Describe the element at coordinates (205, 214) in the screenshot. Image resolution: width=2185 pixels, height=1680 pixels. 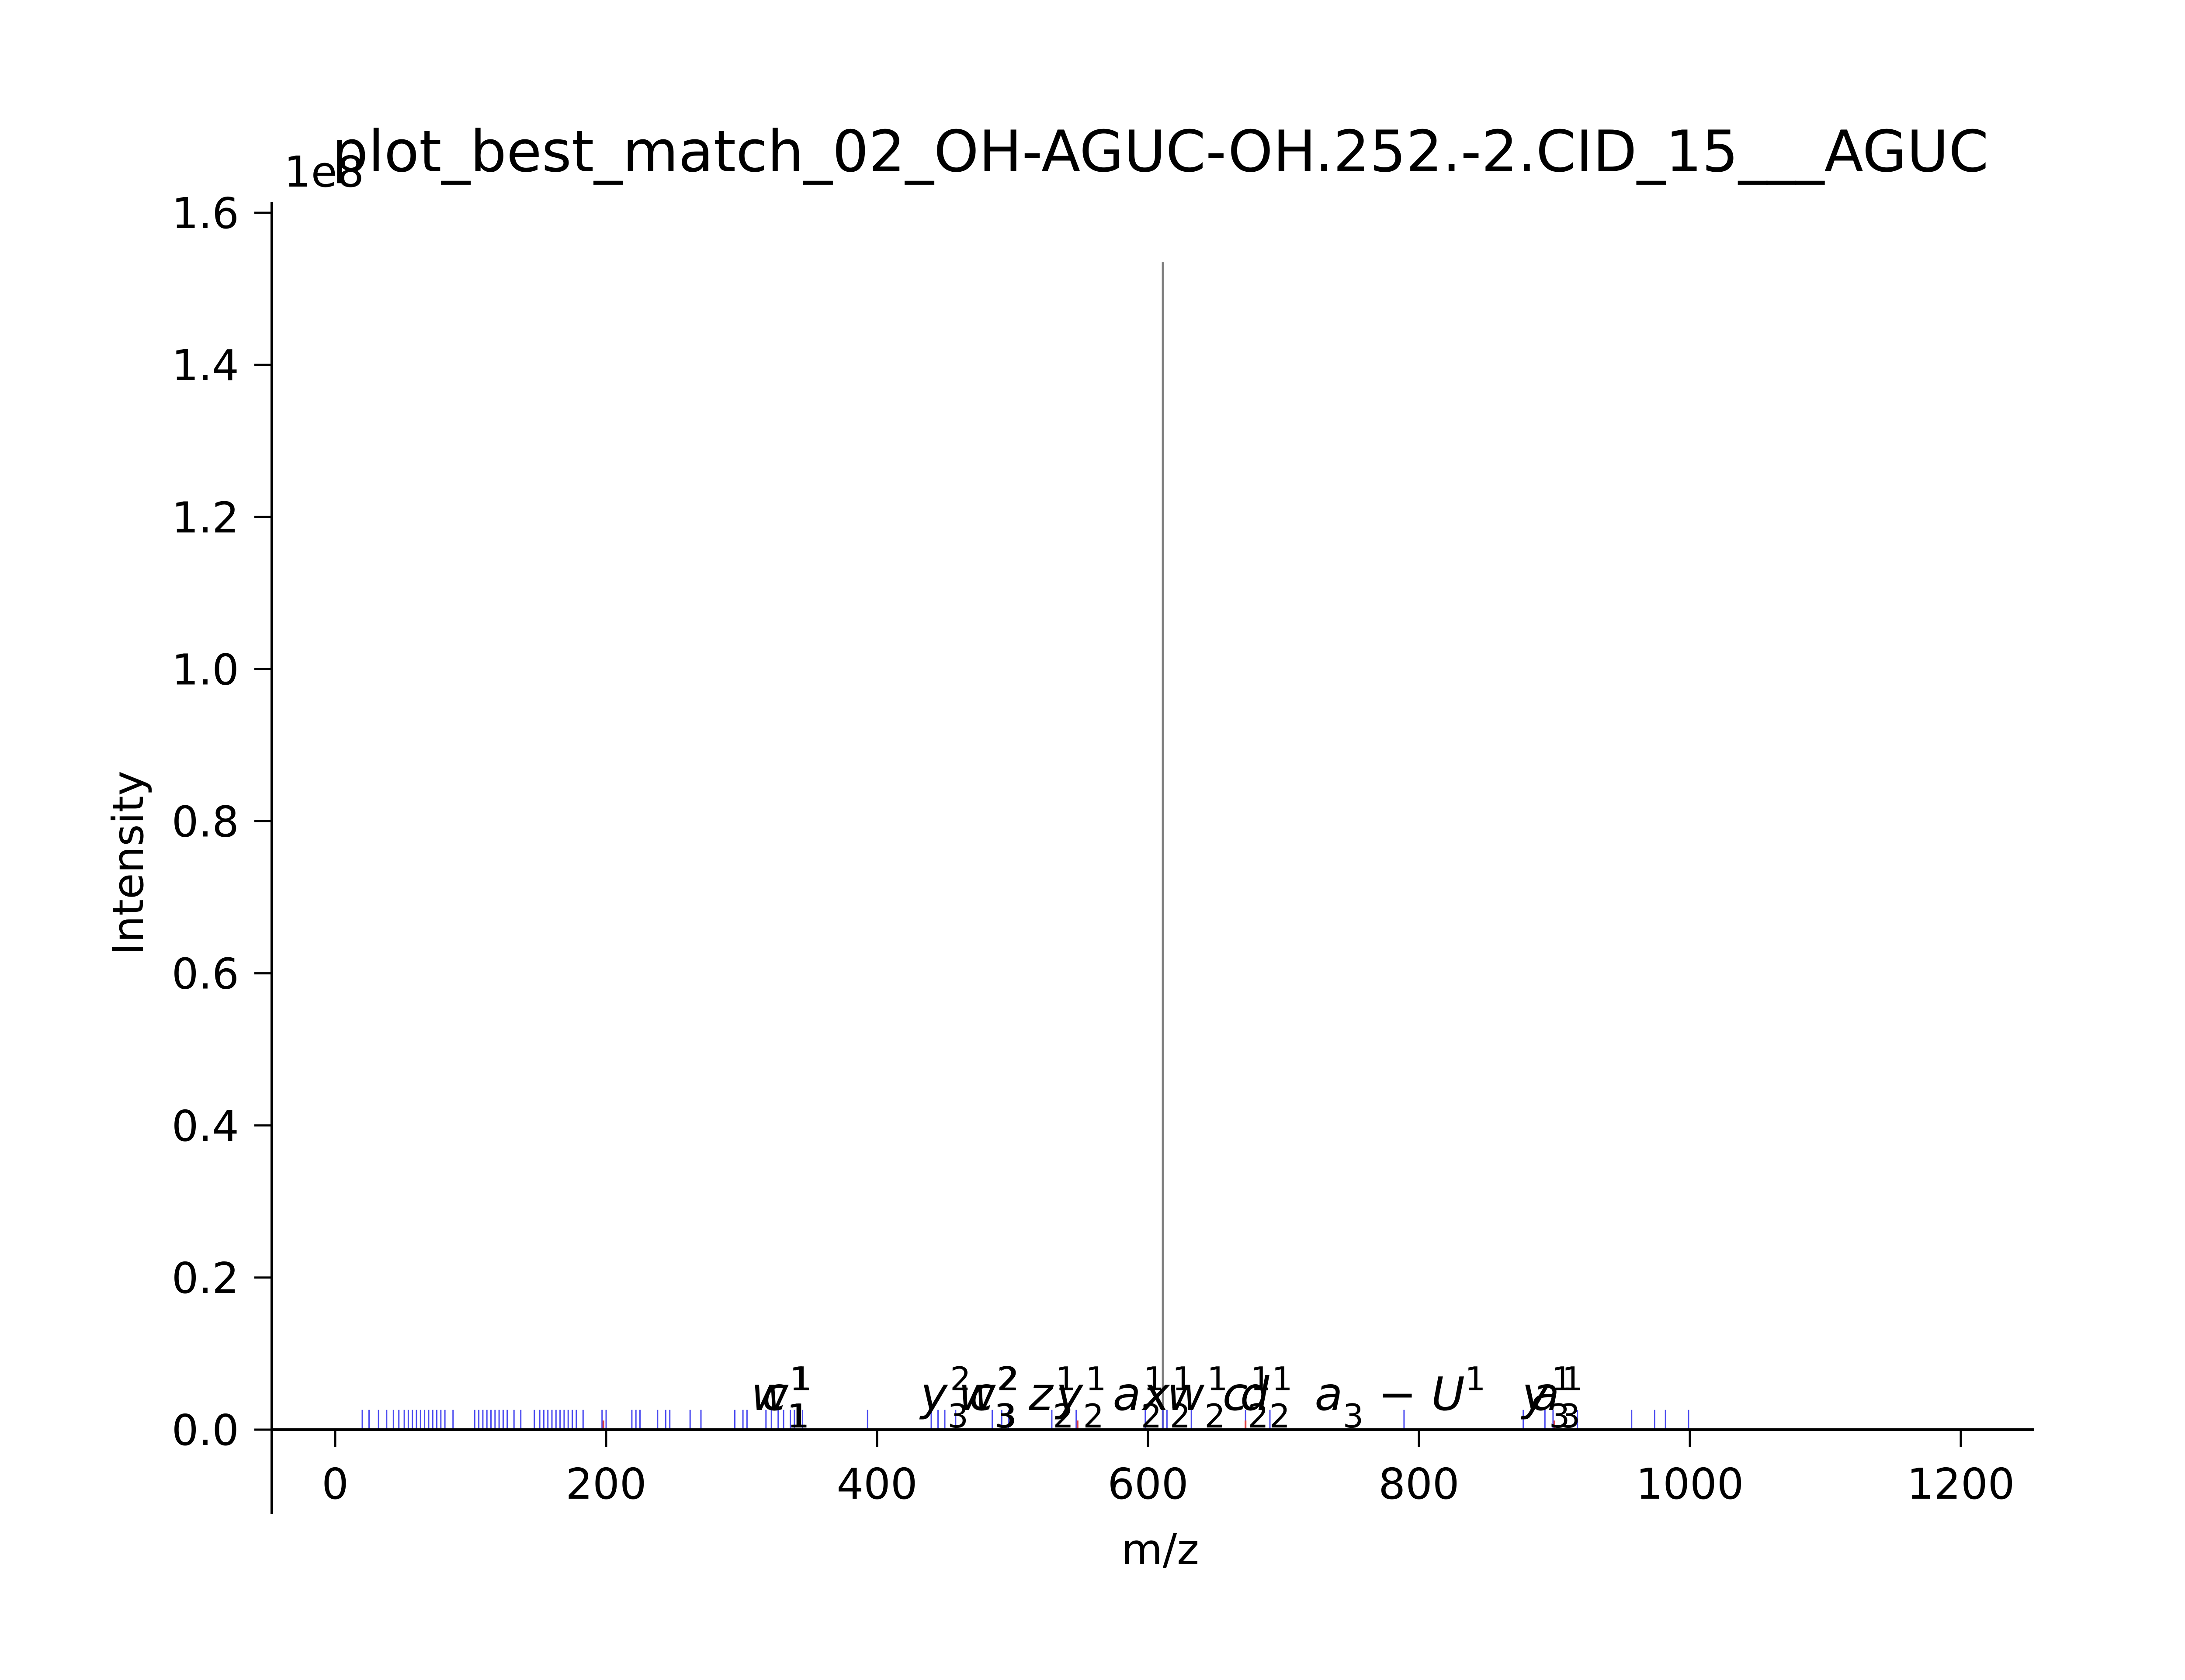
I see `y-tick-label: 1.6` at that location.